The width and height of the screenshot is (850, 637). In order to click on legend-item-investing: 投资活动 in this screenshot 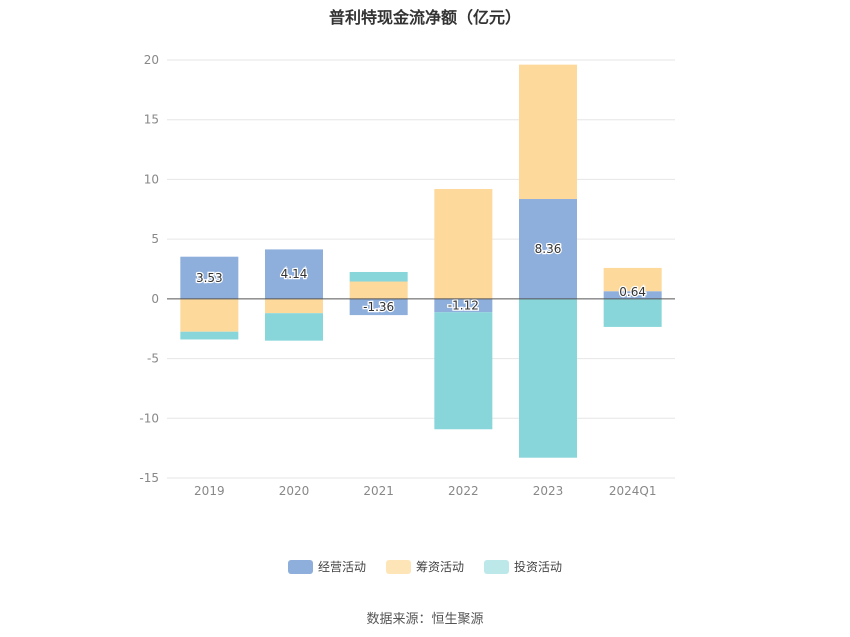, I will do `click(523, 566)`.